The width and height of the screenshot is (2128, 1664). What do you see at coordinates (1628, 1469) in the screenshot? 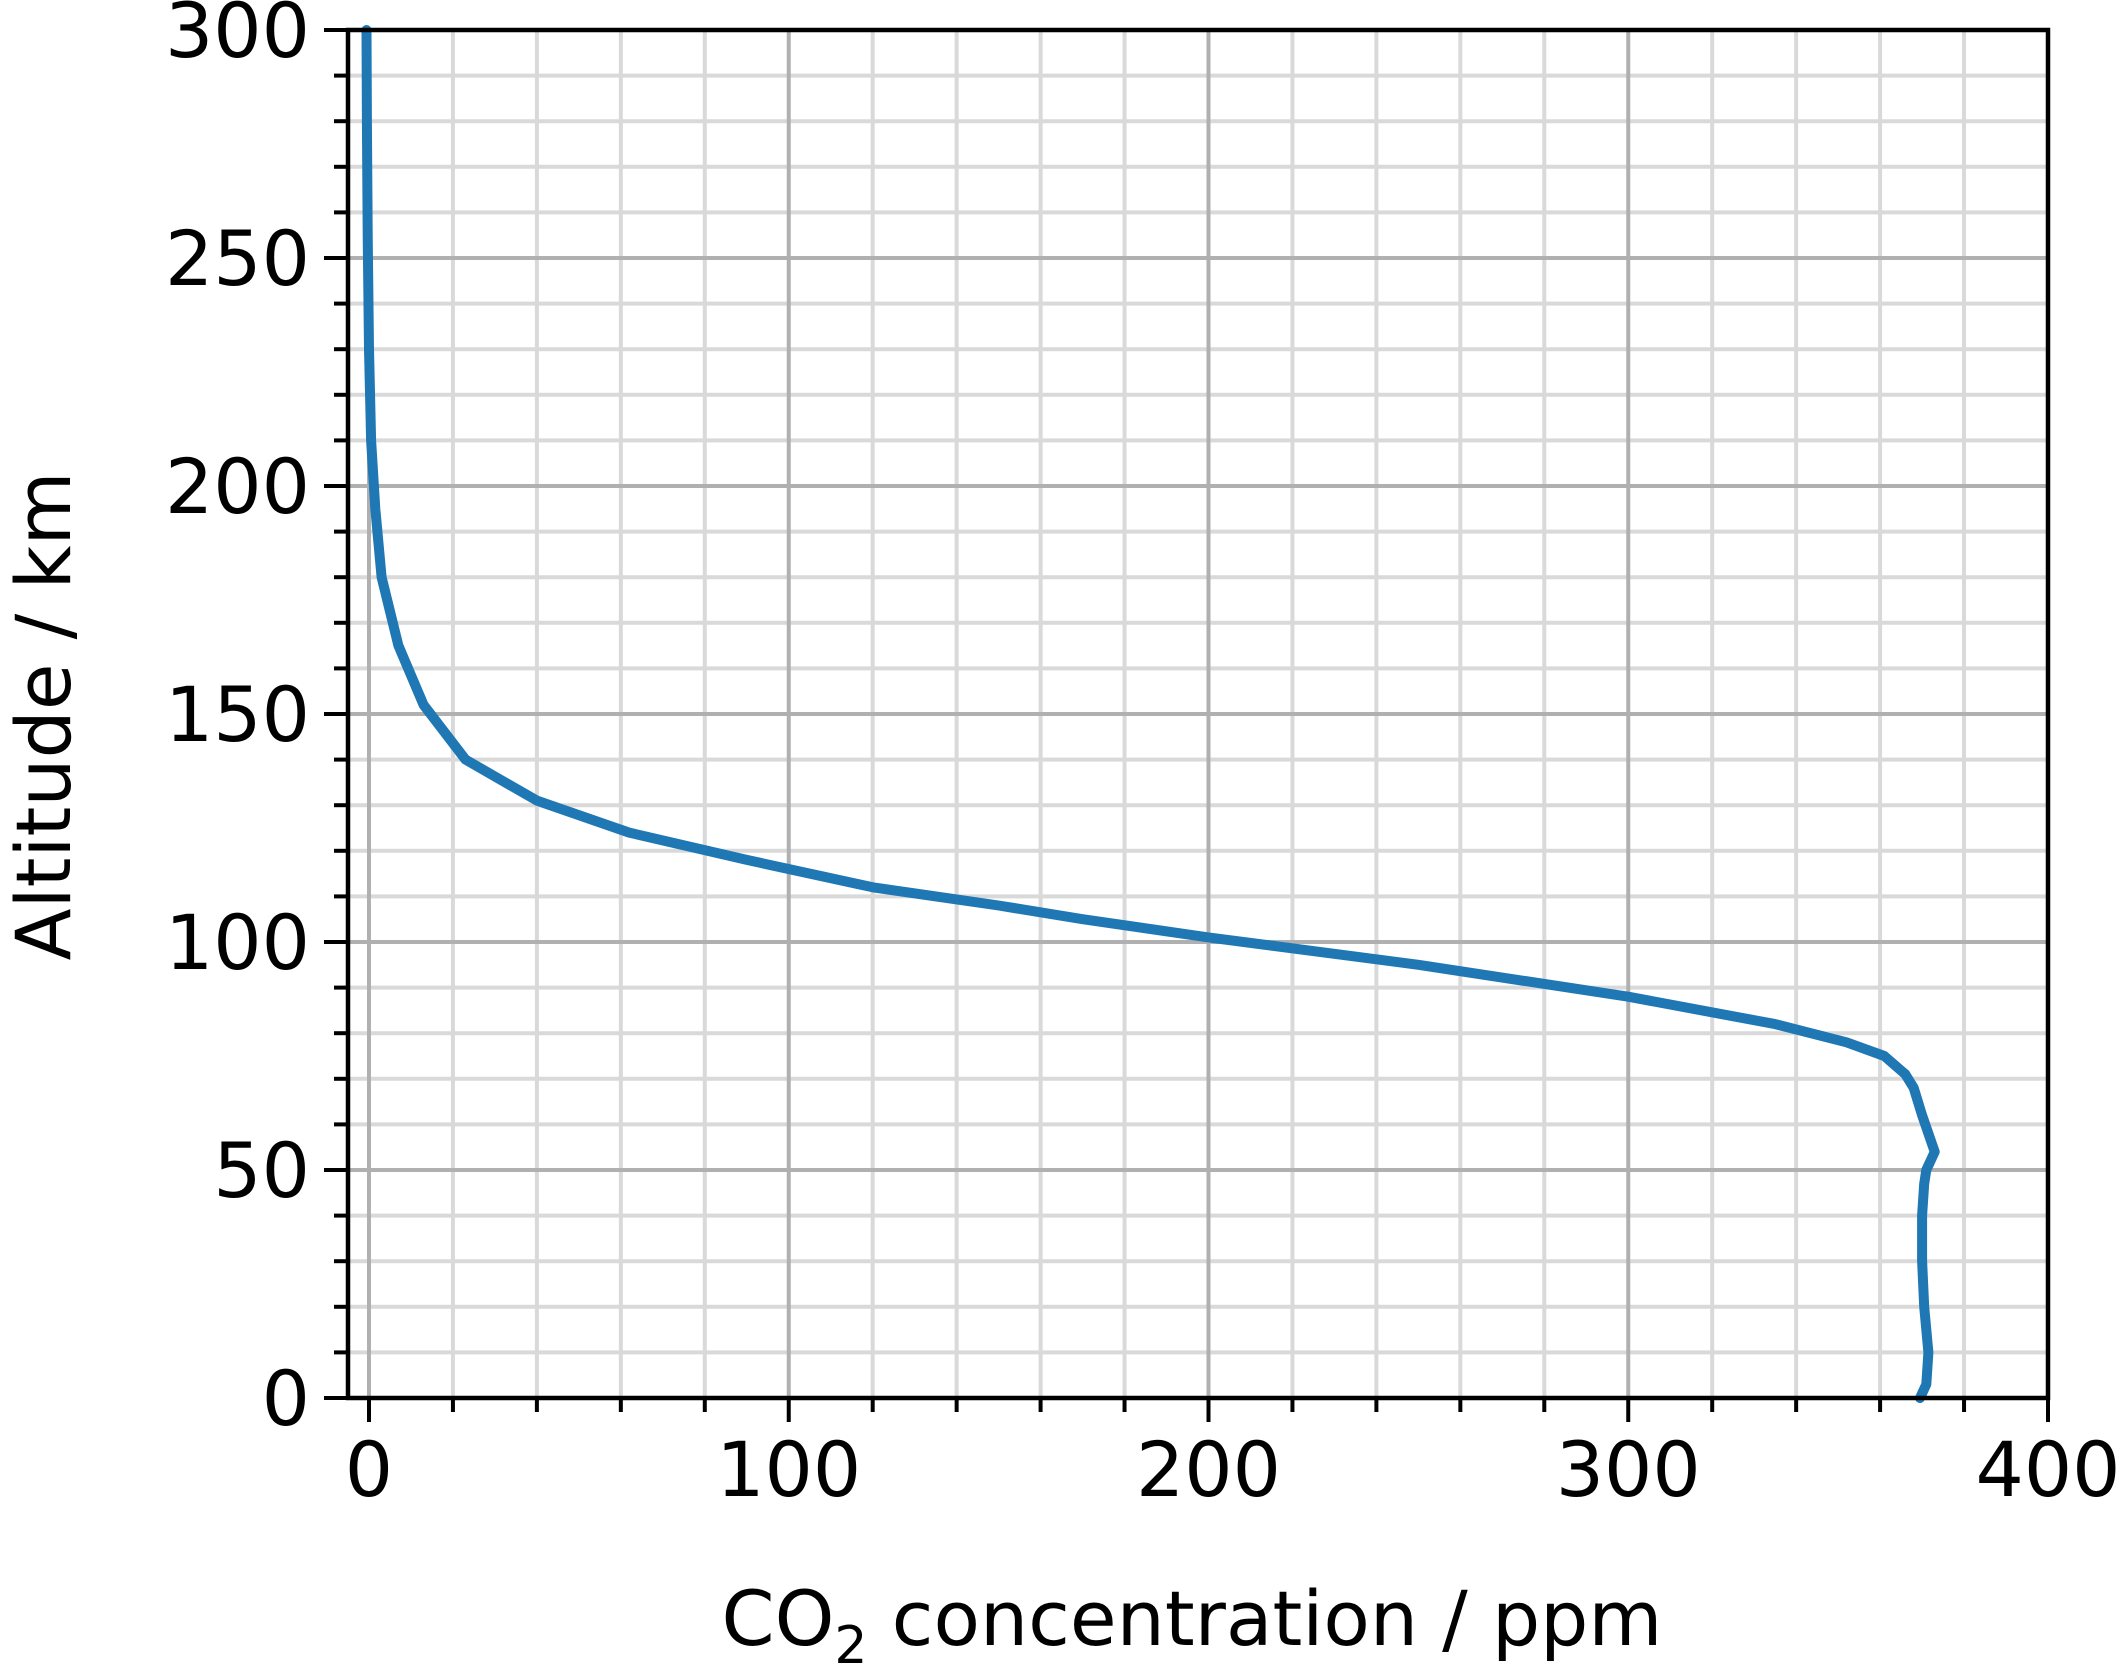
I see `x-tick-label: 300` at bounding box center [1628, 1469].